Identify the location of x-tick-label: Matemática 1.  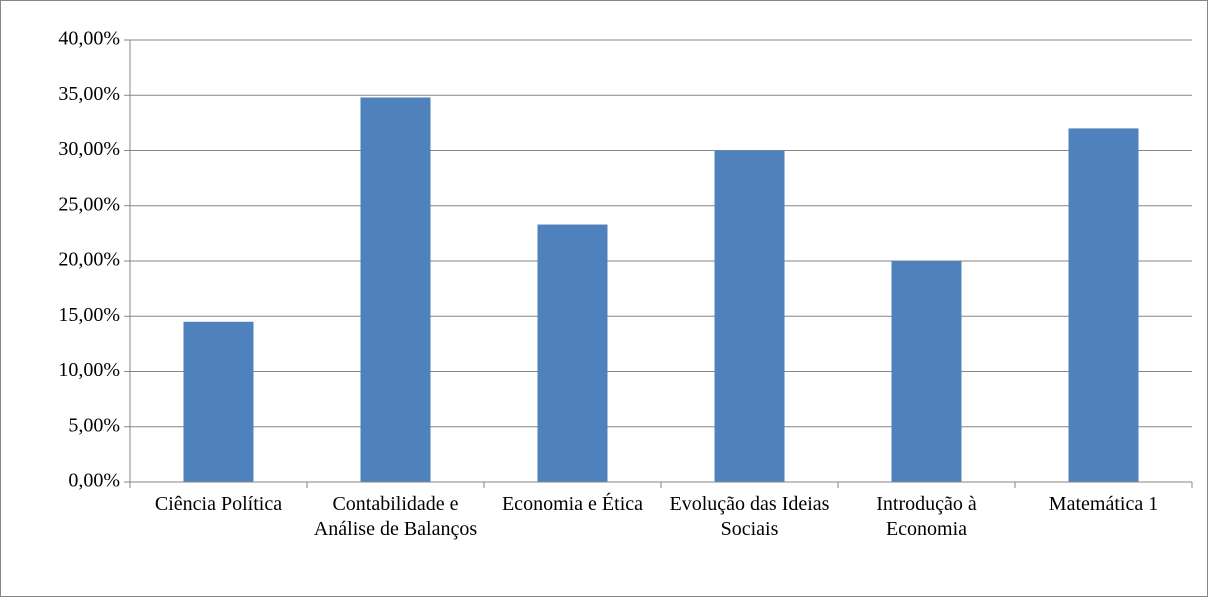
(1103, 504).